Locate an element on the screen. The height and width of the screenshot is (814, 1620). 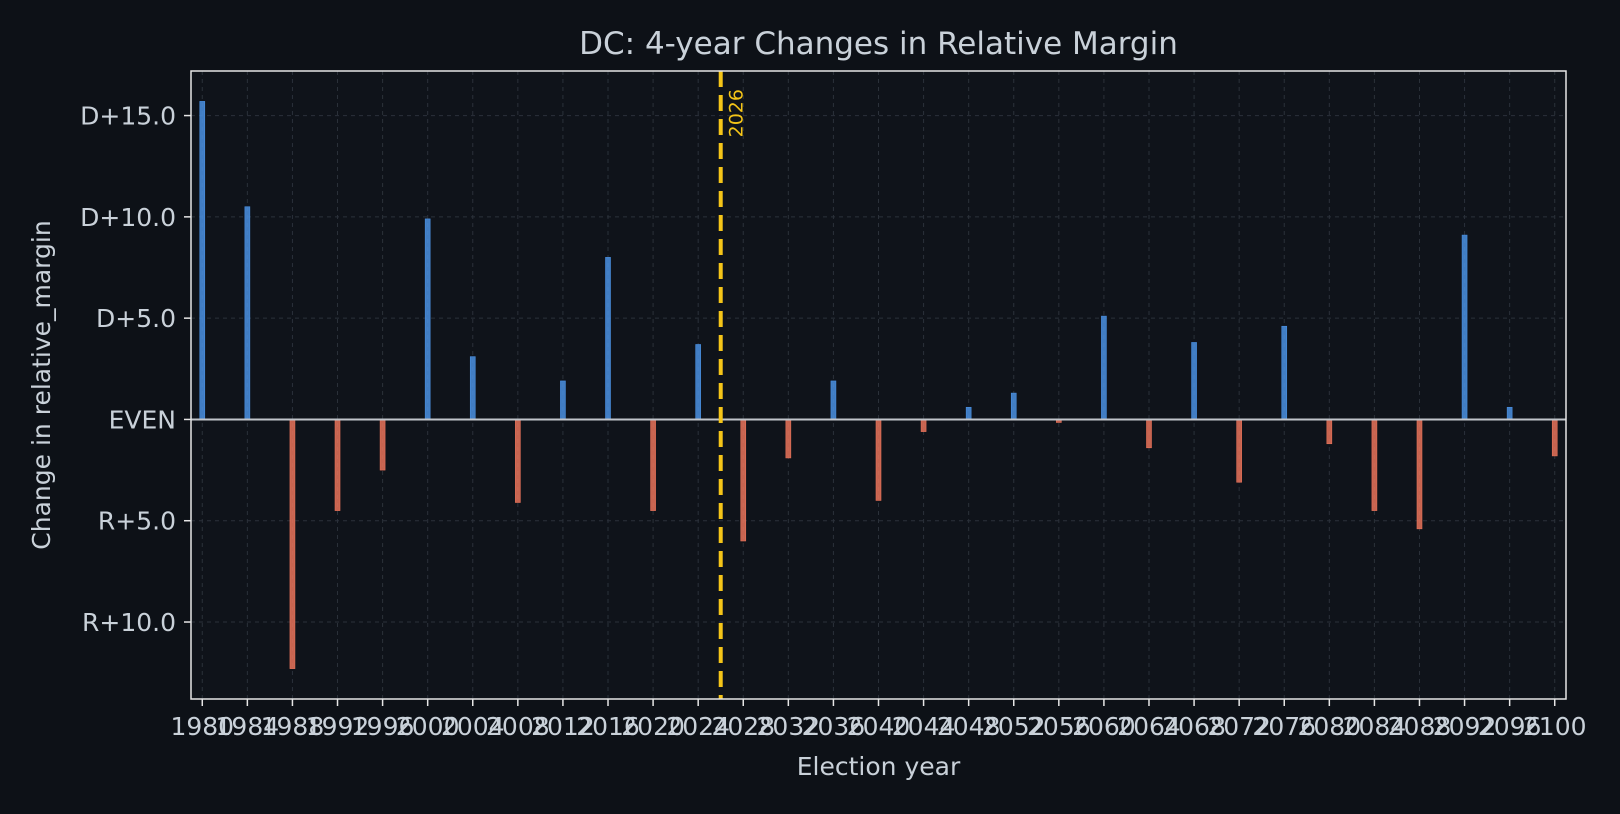
bar-2064 is located at coordinates (1149, 434).